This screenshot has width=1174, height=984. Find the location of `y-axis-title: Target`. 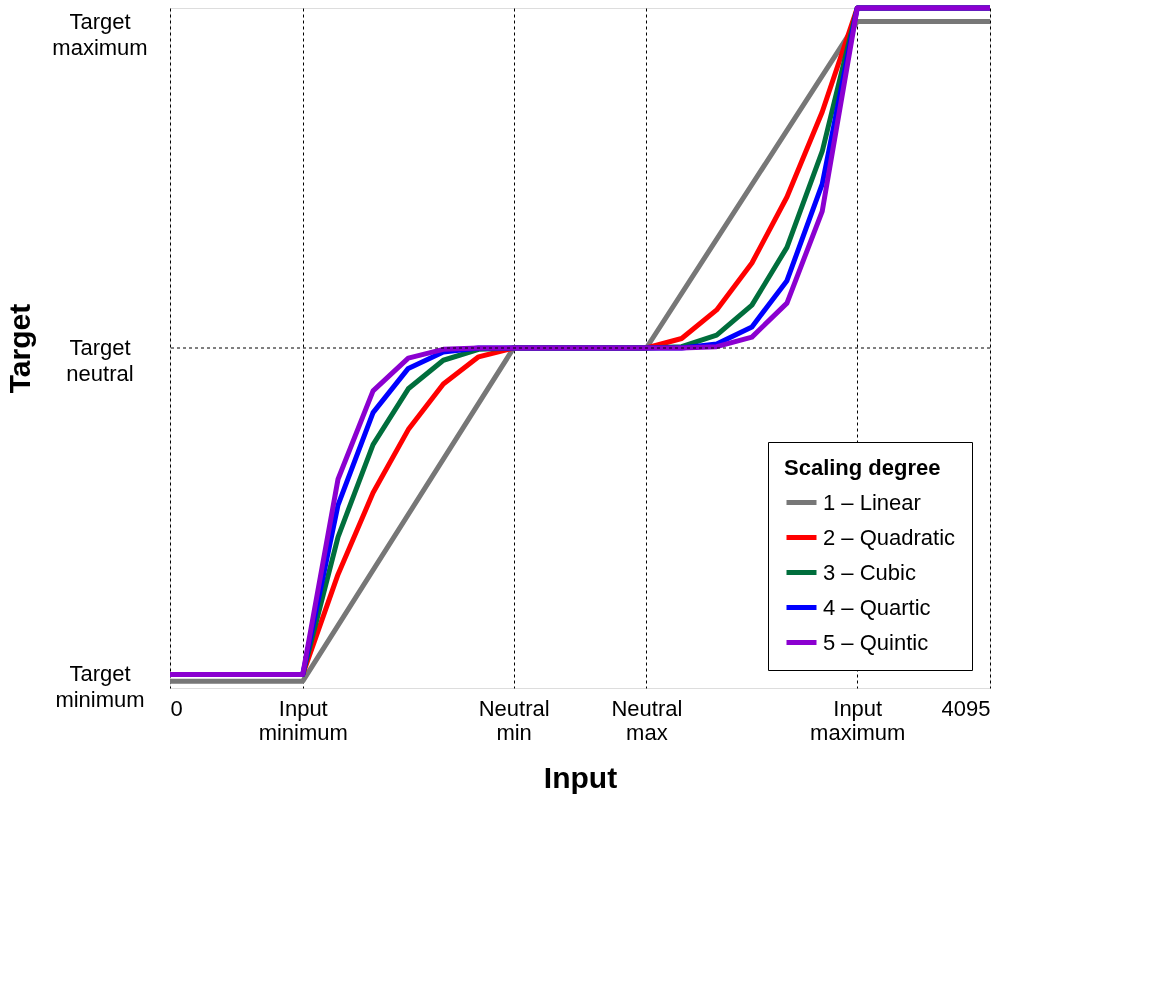

y-axis-title: Target is located at coordinates (19, 348).